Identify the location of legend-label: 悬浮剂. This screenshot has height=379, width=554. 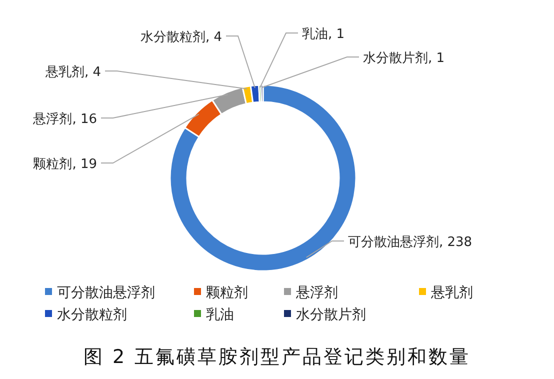
(316, 293).